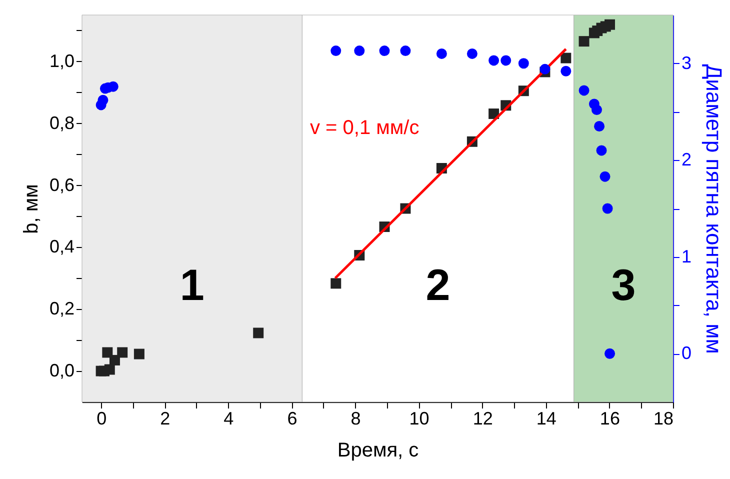 This screenshot has width=730, height=479. I want to click on x-tick-label: 16, so click(610, 418).